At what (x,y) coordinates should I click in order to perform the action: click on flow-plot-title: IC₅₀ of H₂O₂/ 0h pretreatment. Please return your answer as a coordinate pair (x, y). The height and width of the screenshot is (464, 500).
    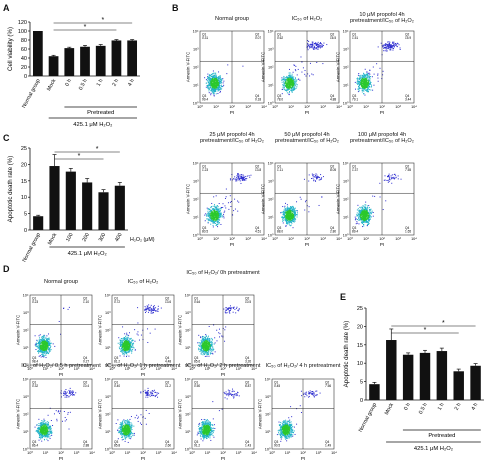
    Looking at the image, I should click on (223, 273).